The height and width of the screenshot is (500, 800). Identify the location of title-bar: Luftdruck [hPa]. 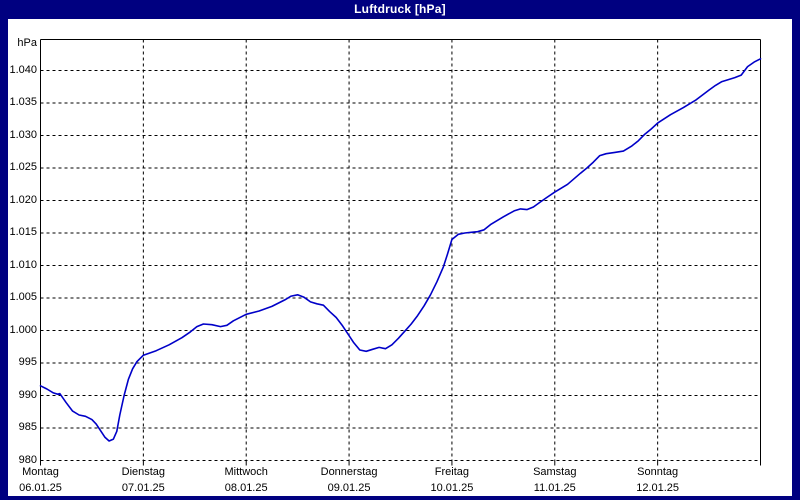
(400, 9).